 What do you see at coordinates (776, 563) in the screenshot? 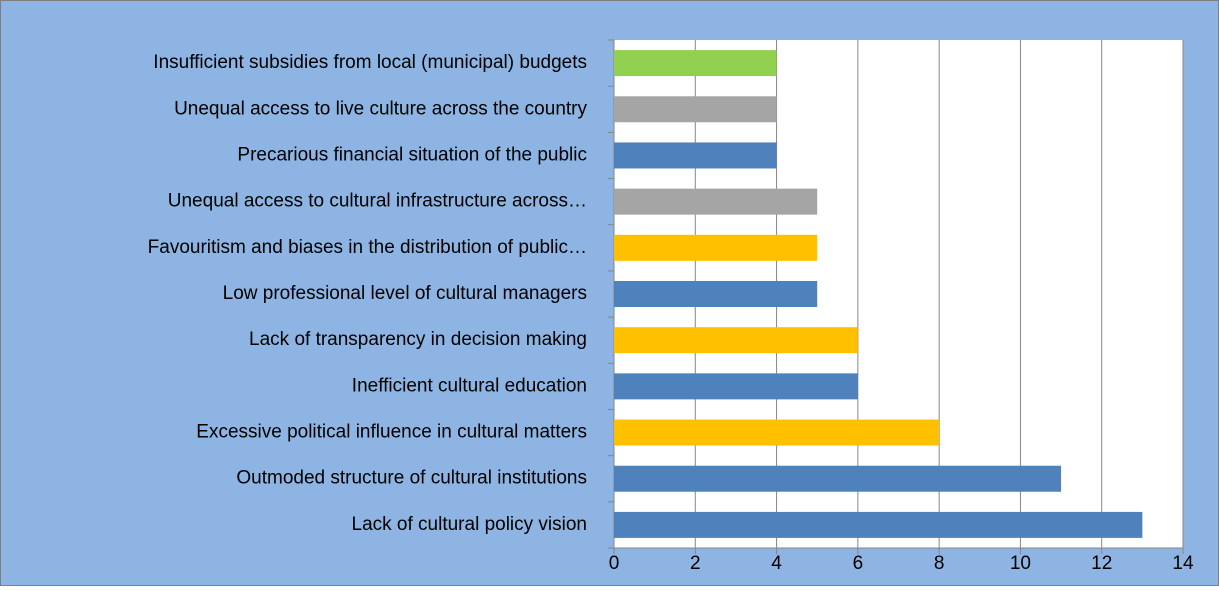
I see `x-tick-label: 4` at bounding box center [776, 563].